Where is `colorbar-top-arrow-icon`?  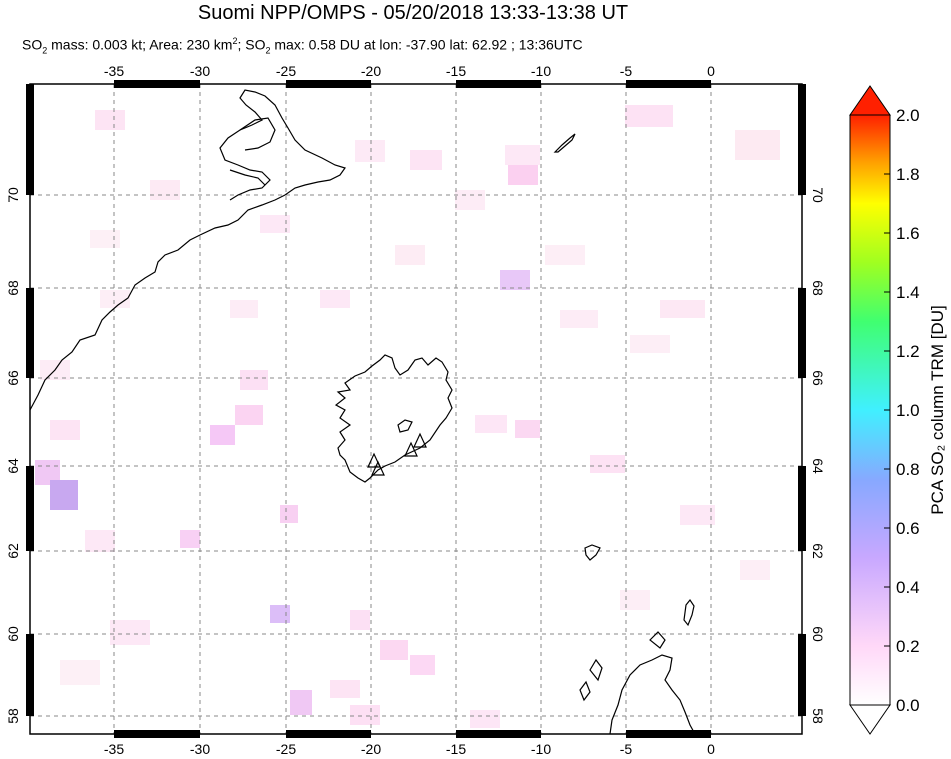
colorbar-top-arrow-icon is located at coordinates (870, 100).